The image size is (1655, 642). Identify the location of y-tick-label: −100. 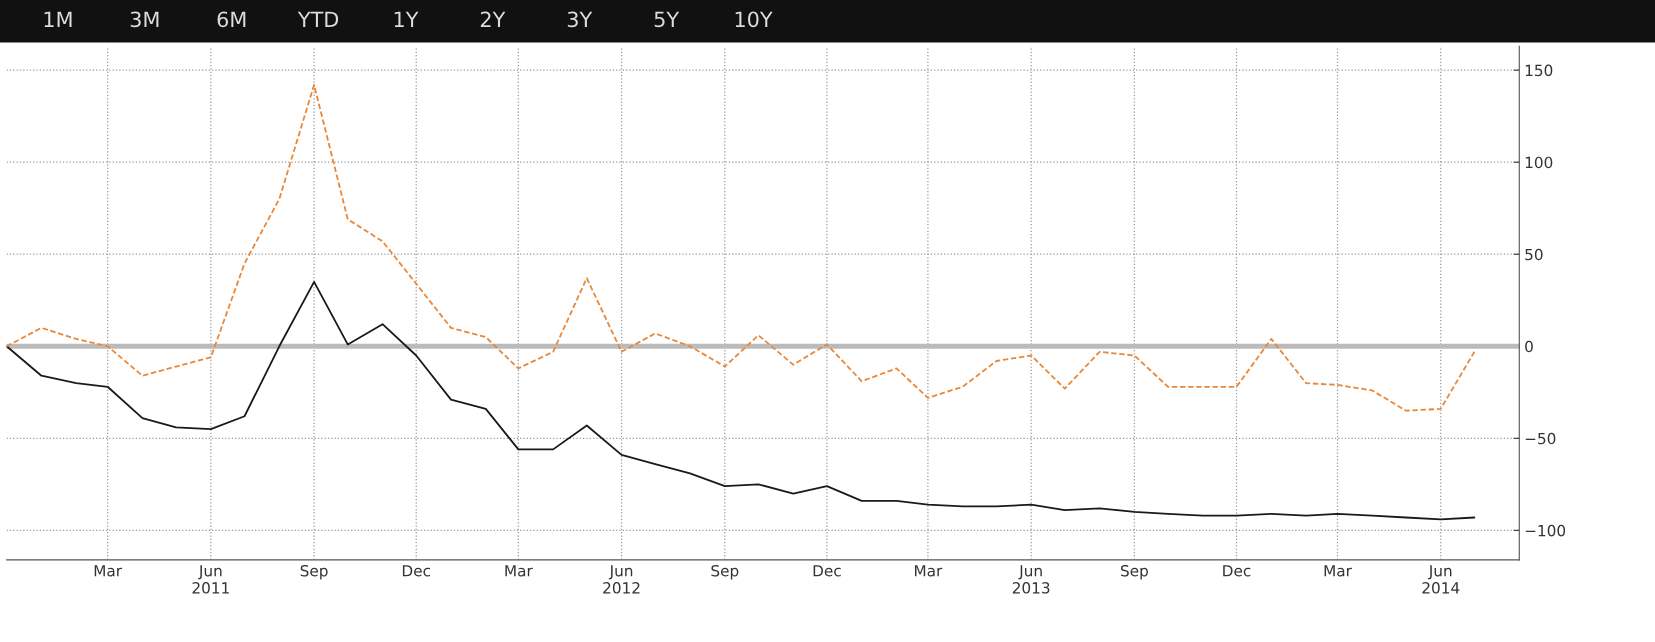
(1545, 530).